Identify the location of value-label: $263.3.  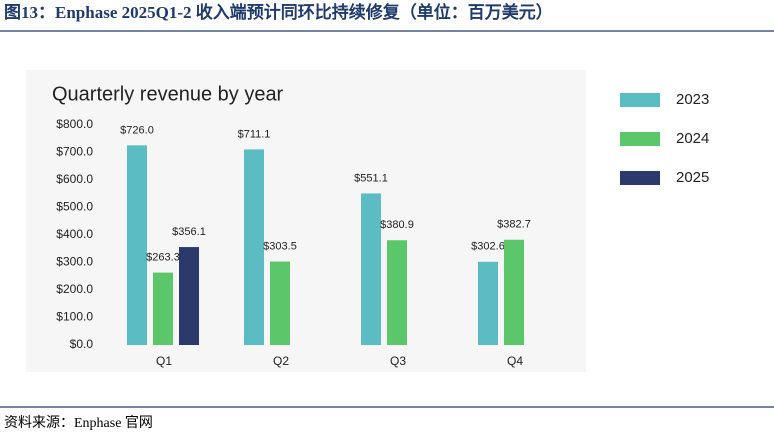
(163, 257).